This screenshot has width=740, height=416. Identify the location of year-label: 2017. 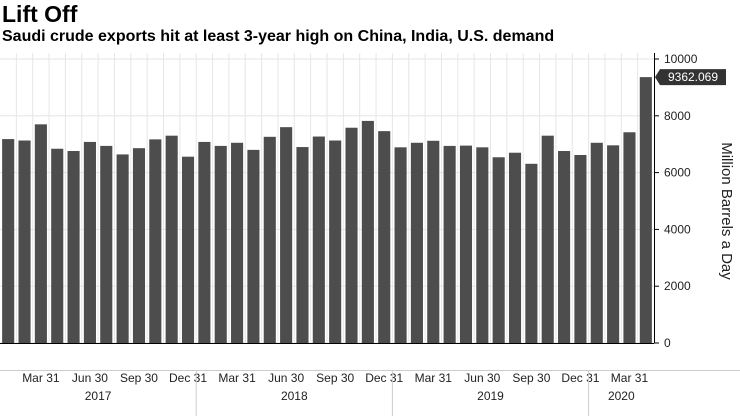
(98, 396).